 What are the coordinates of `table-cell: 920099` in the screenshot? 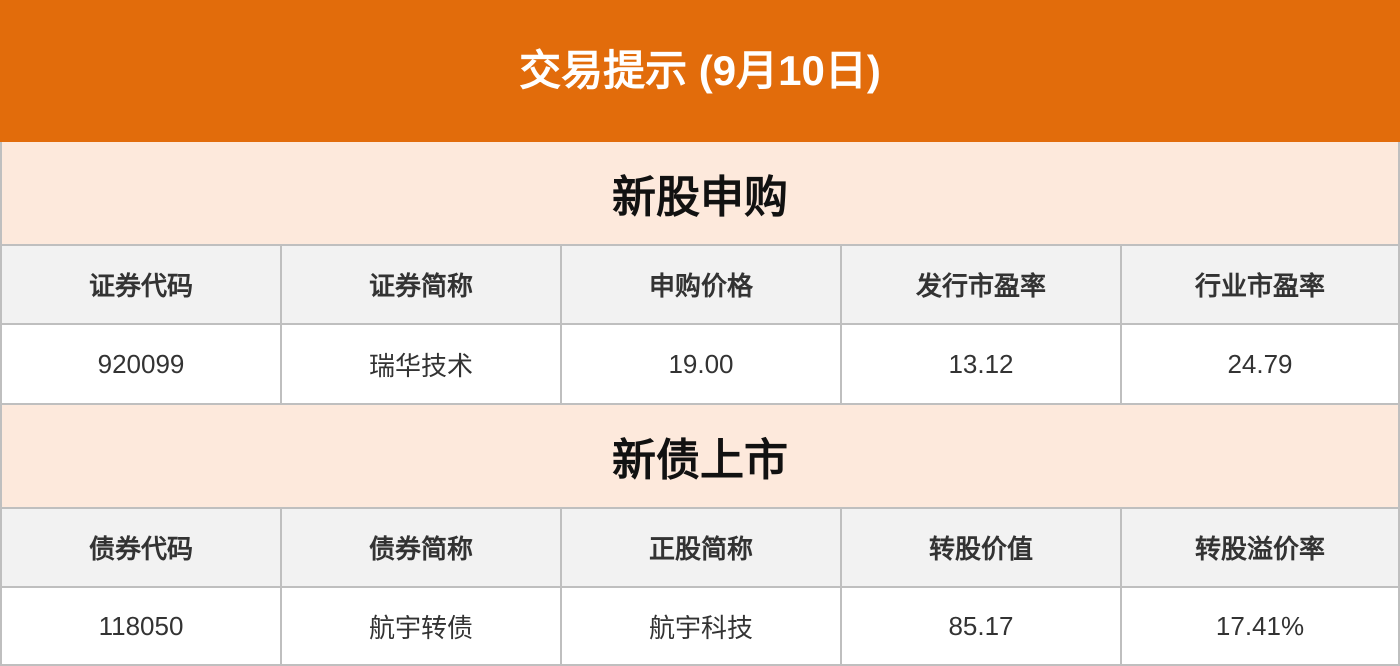 It's located at (140, 364).